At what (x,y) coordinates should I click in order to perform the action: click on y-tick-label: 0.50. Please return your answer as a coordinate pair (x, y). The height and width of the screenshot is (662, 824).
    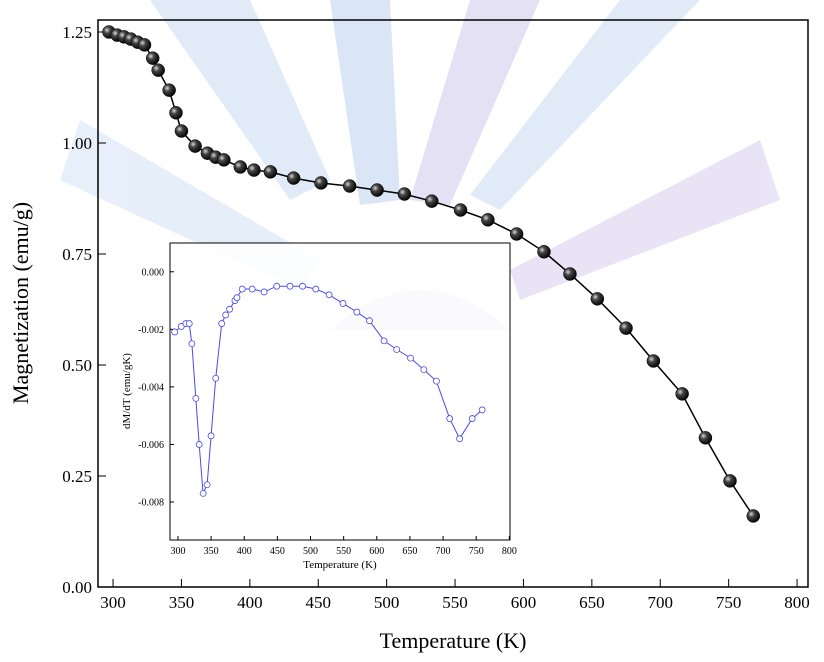
    Looking at the image, I should click on (77, 365).